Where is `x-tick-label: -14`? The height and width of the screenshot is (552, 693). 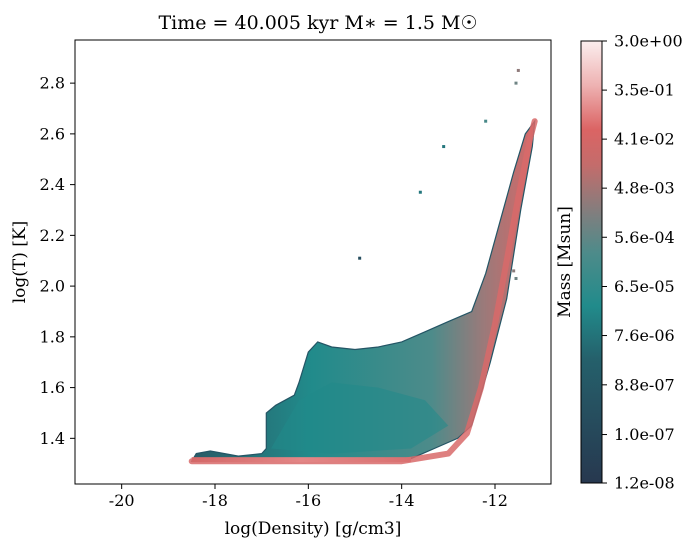
x-tick-label: -14 is located at coordinates (402, 500).